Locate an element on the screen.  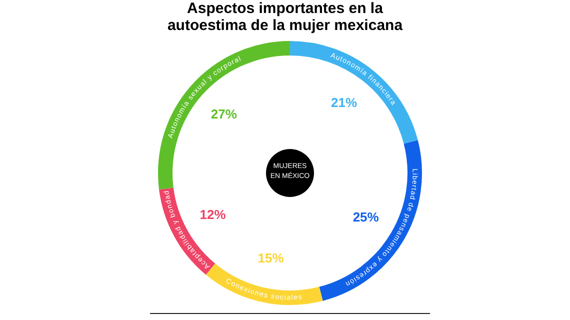
data-label: 12% is located at coordinates (213, 214).